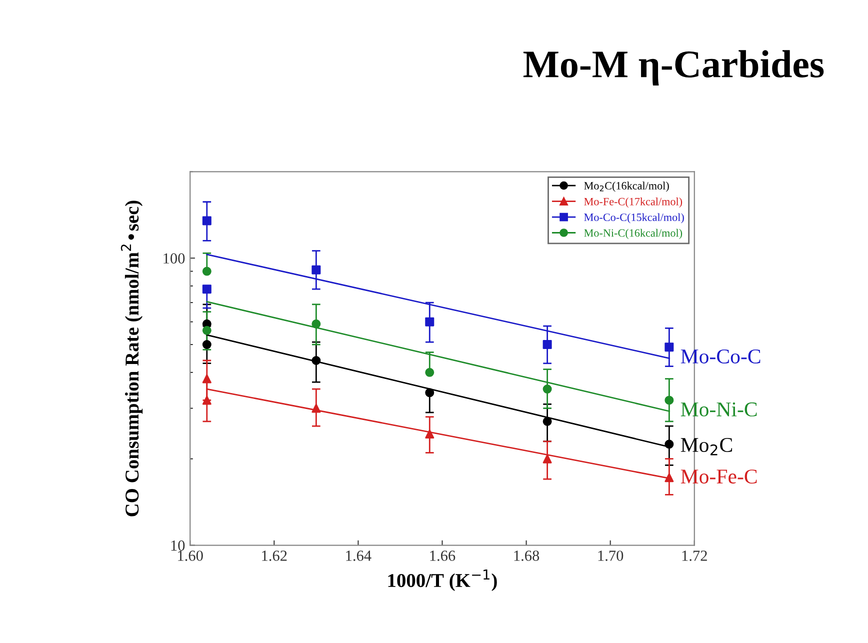 This screenshot has width=868, height=643. I want to click on series-label: Mo-Fe-C, so click(718, 477).